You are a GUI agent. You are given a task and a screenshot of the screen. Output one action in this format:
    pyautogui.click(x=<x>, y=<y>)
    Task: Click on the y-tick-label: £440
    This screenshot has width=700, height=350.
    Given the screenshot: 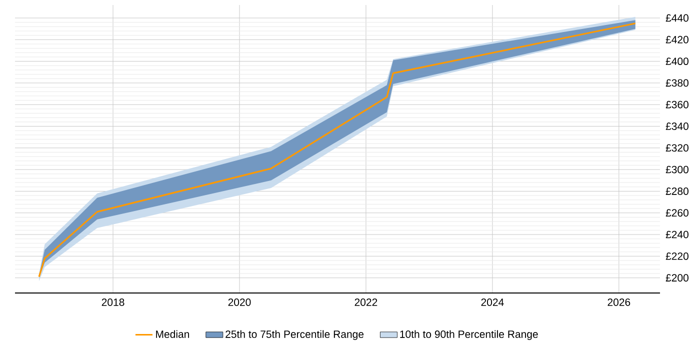 What is the action you would take?
    pyautogui.click(x=677, y=18)
    